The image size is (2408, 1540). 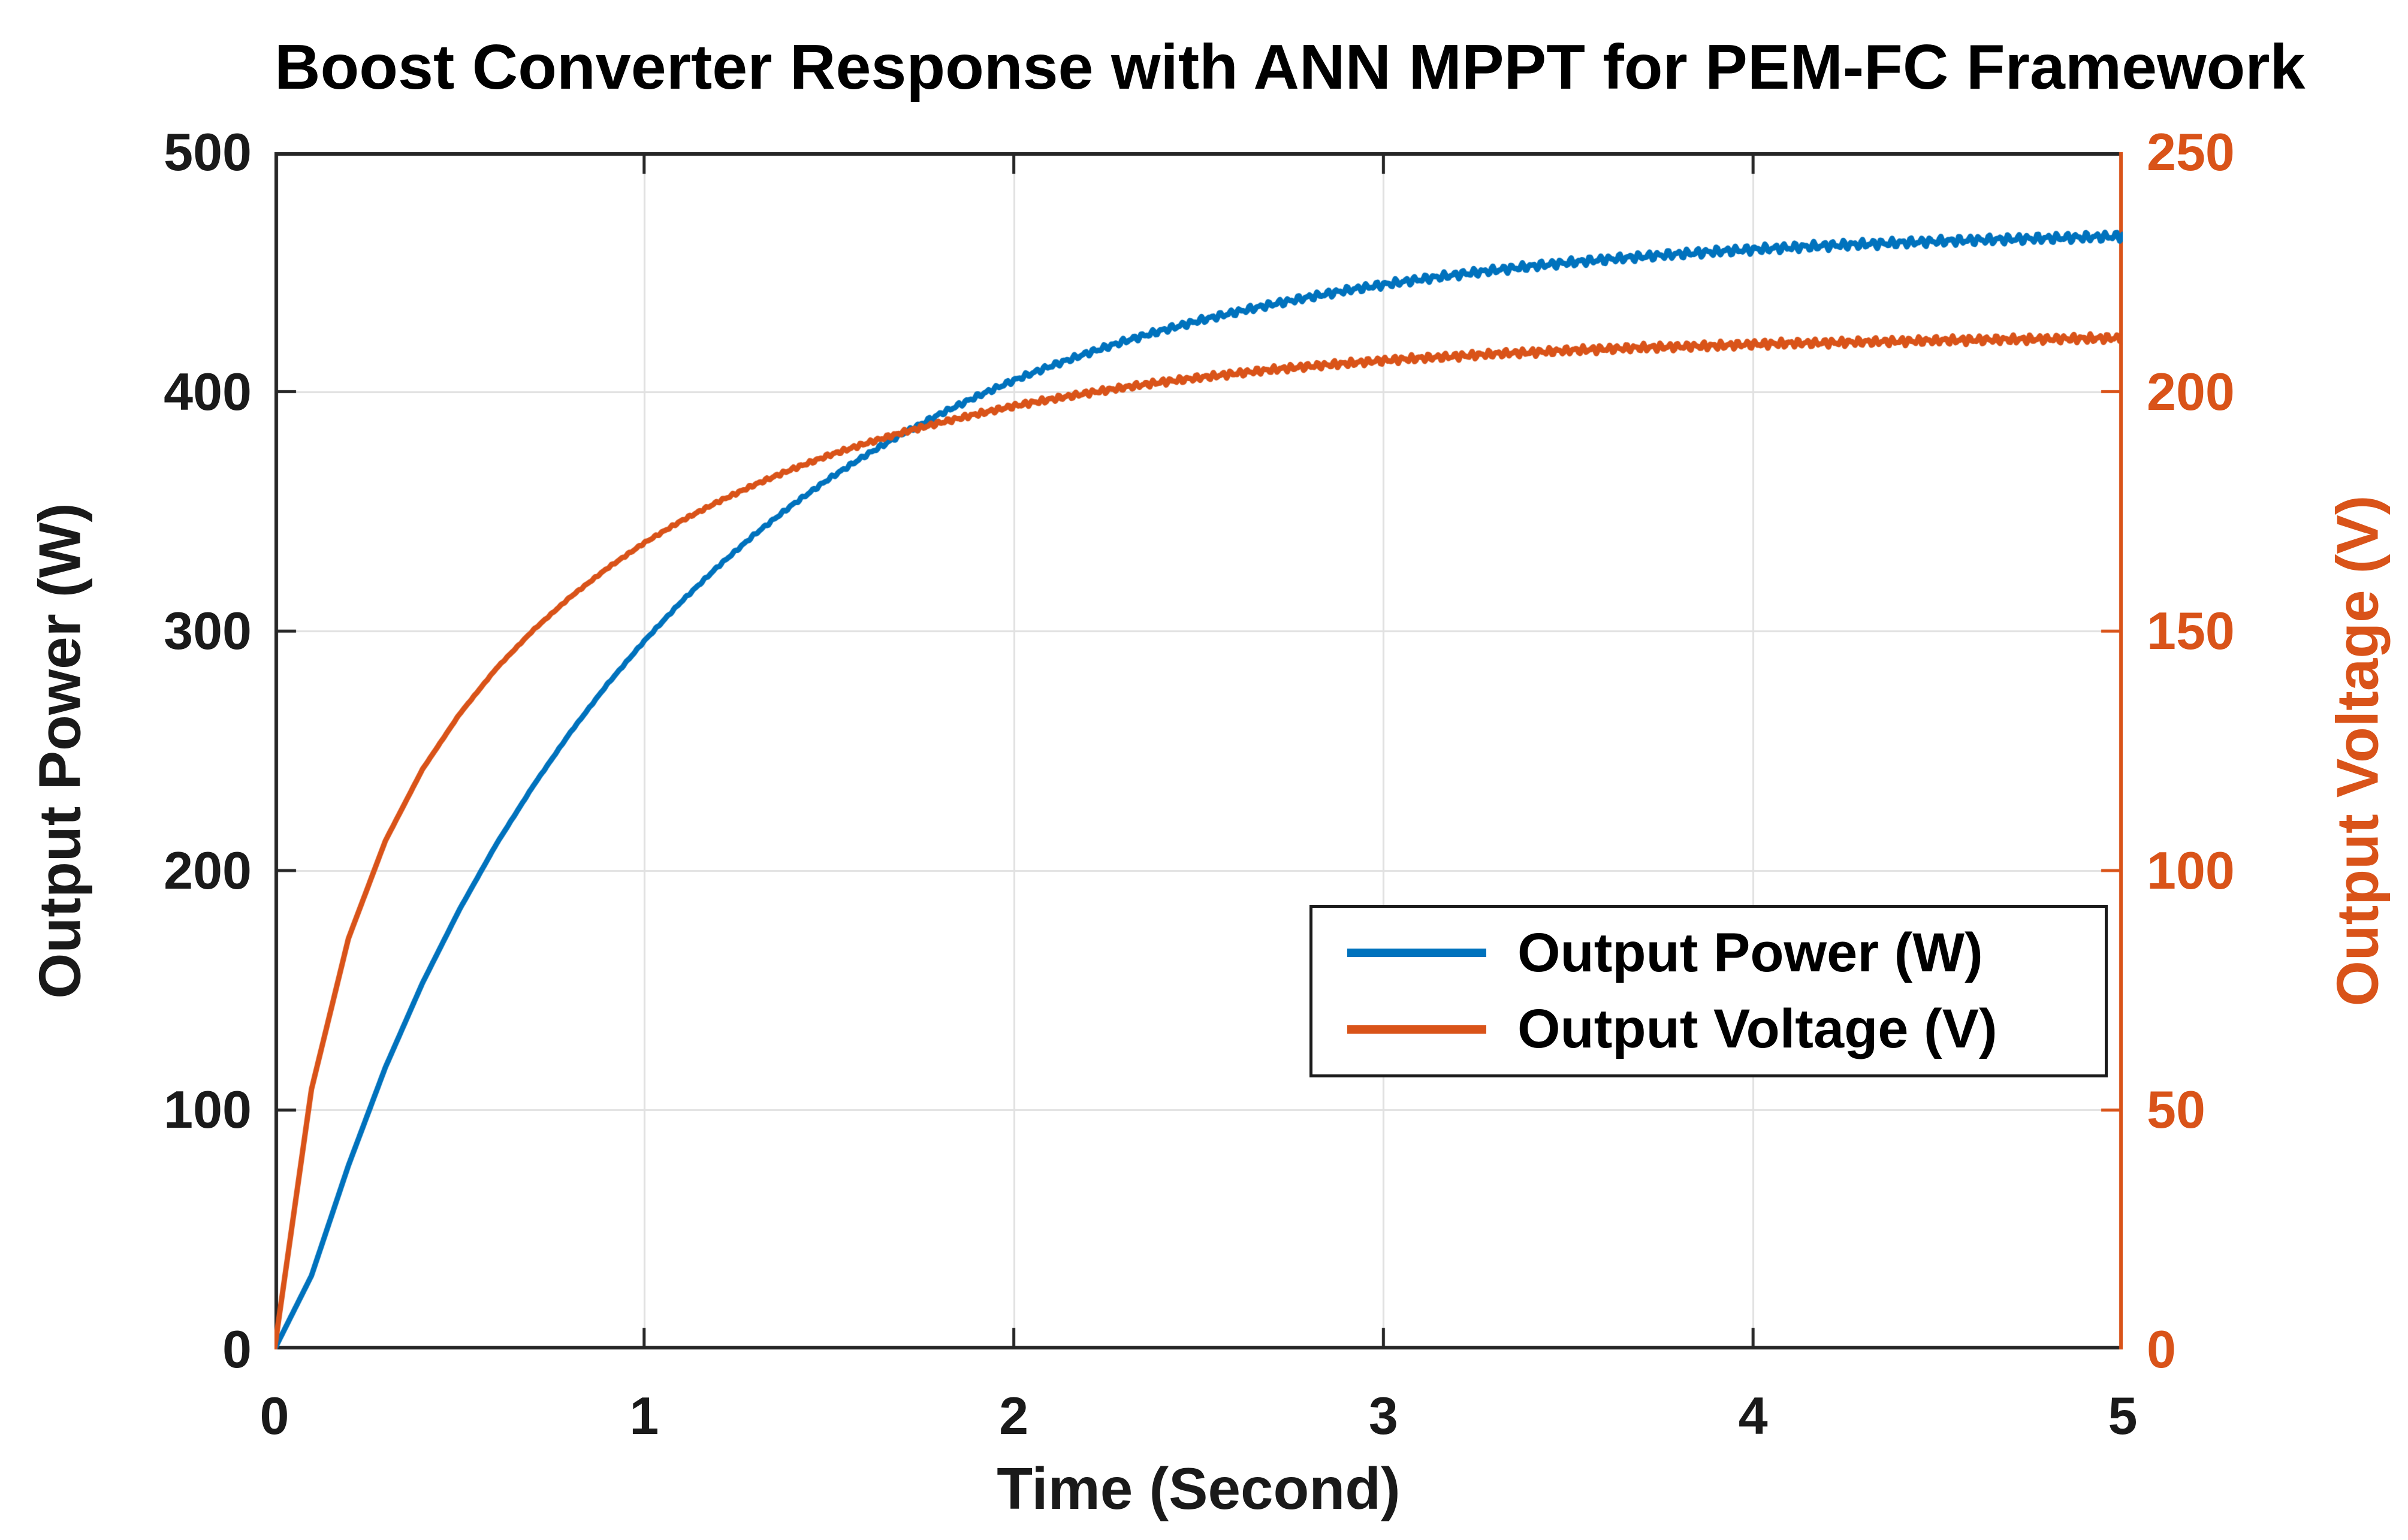 What do you see at coordinates (2191, 152) in the screenshot?
I see `y-tick-r-label: 250` at bounding box center [2191, 152].